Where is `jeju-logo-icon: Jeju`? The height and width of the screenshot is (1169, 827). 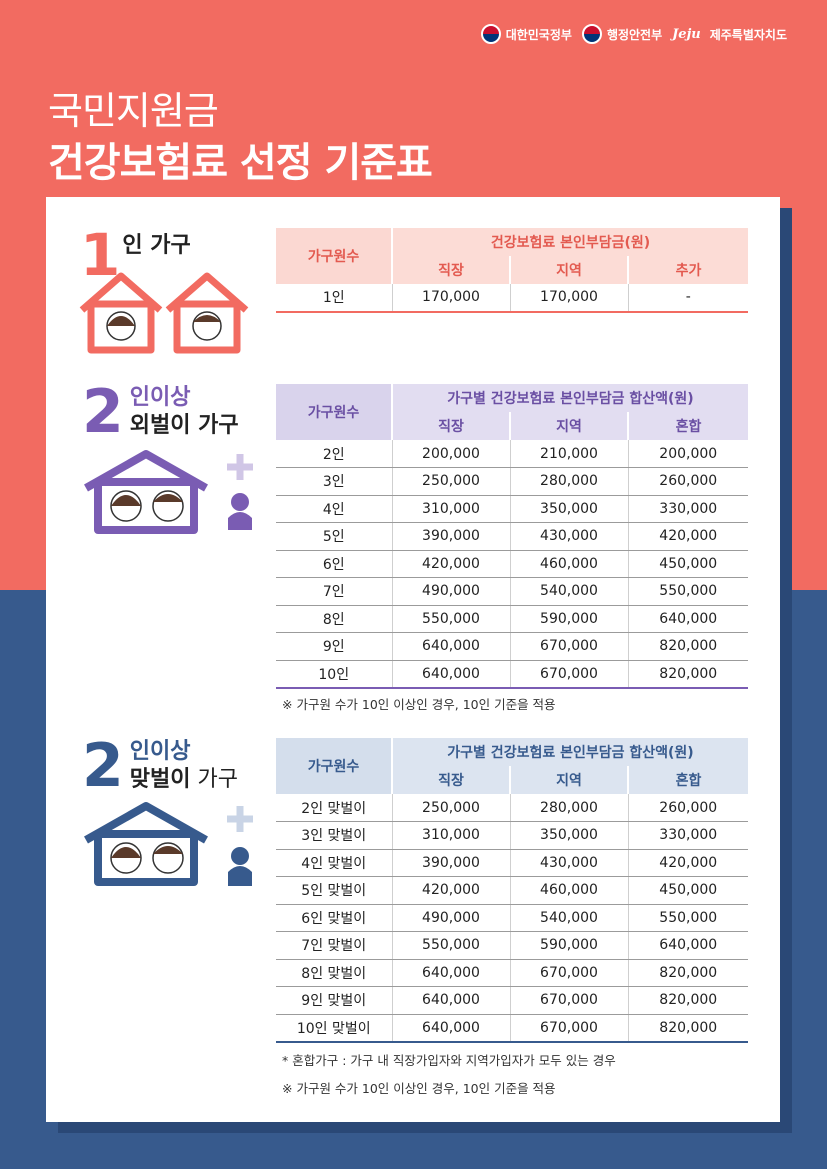
jeju-logo-icon: Jeju is located at coordinates (686, 34).